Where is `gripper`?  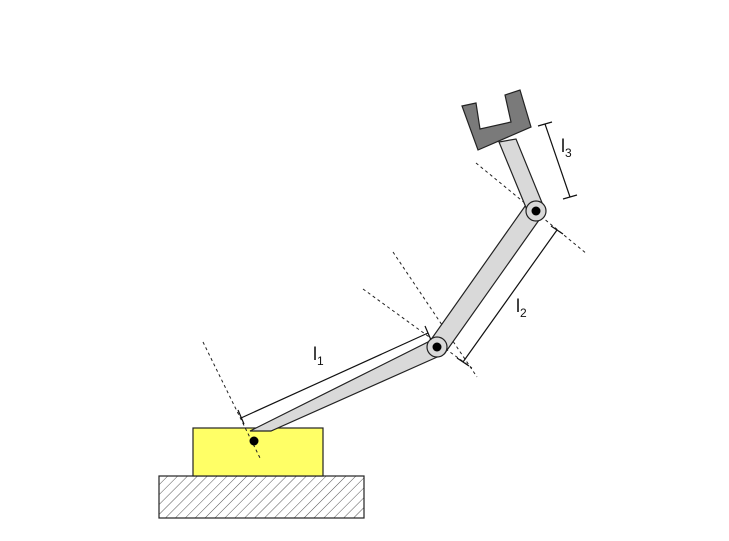
gripper is located at coordinates (496, 120).